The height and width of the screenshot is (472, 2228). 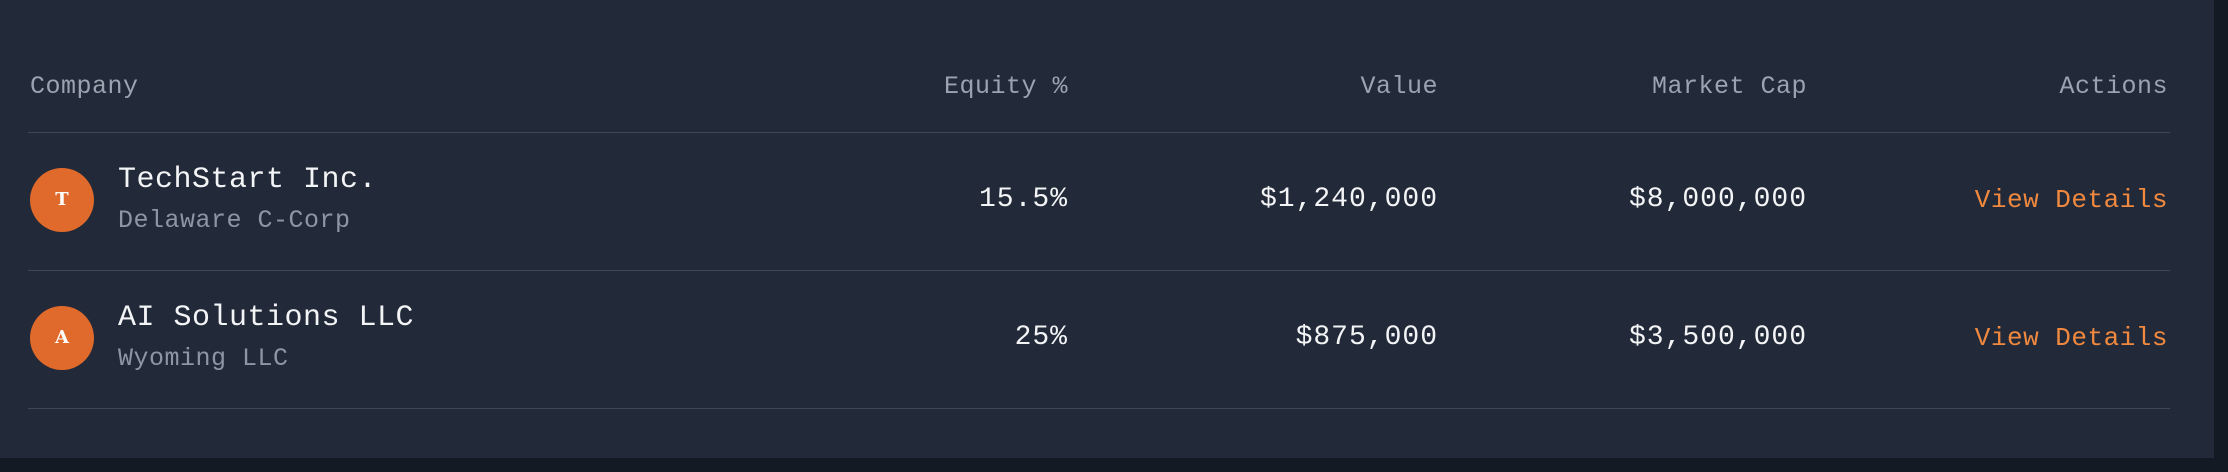 What do you see at coordinates (1348, 199) in the screenshot?
I see `holding-value: $1,240,000` at bounding box center [1348, 199].